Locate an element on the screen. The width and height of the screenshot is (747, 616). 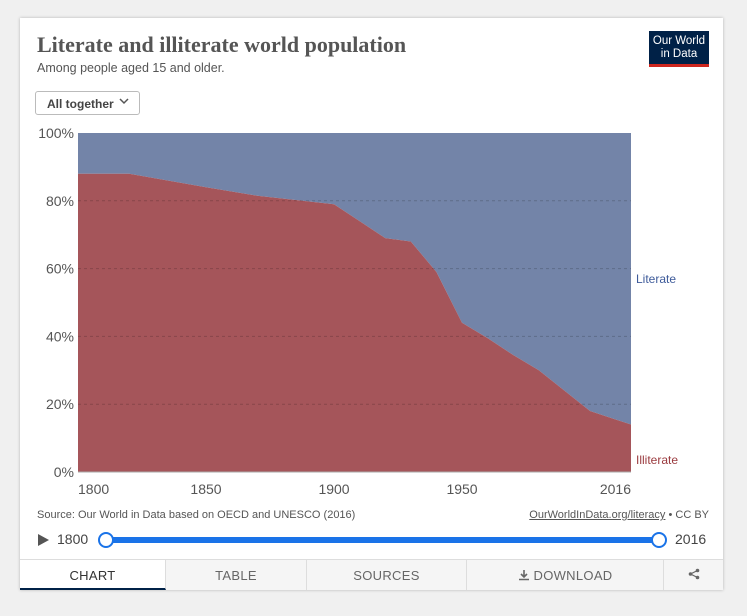
owid-logo: Our World in Data is located at coordinates (679, 49).